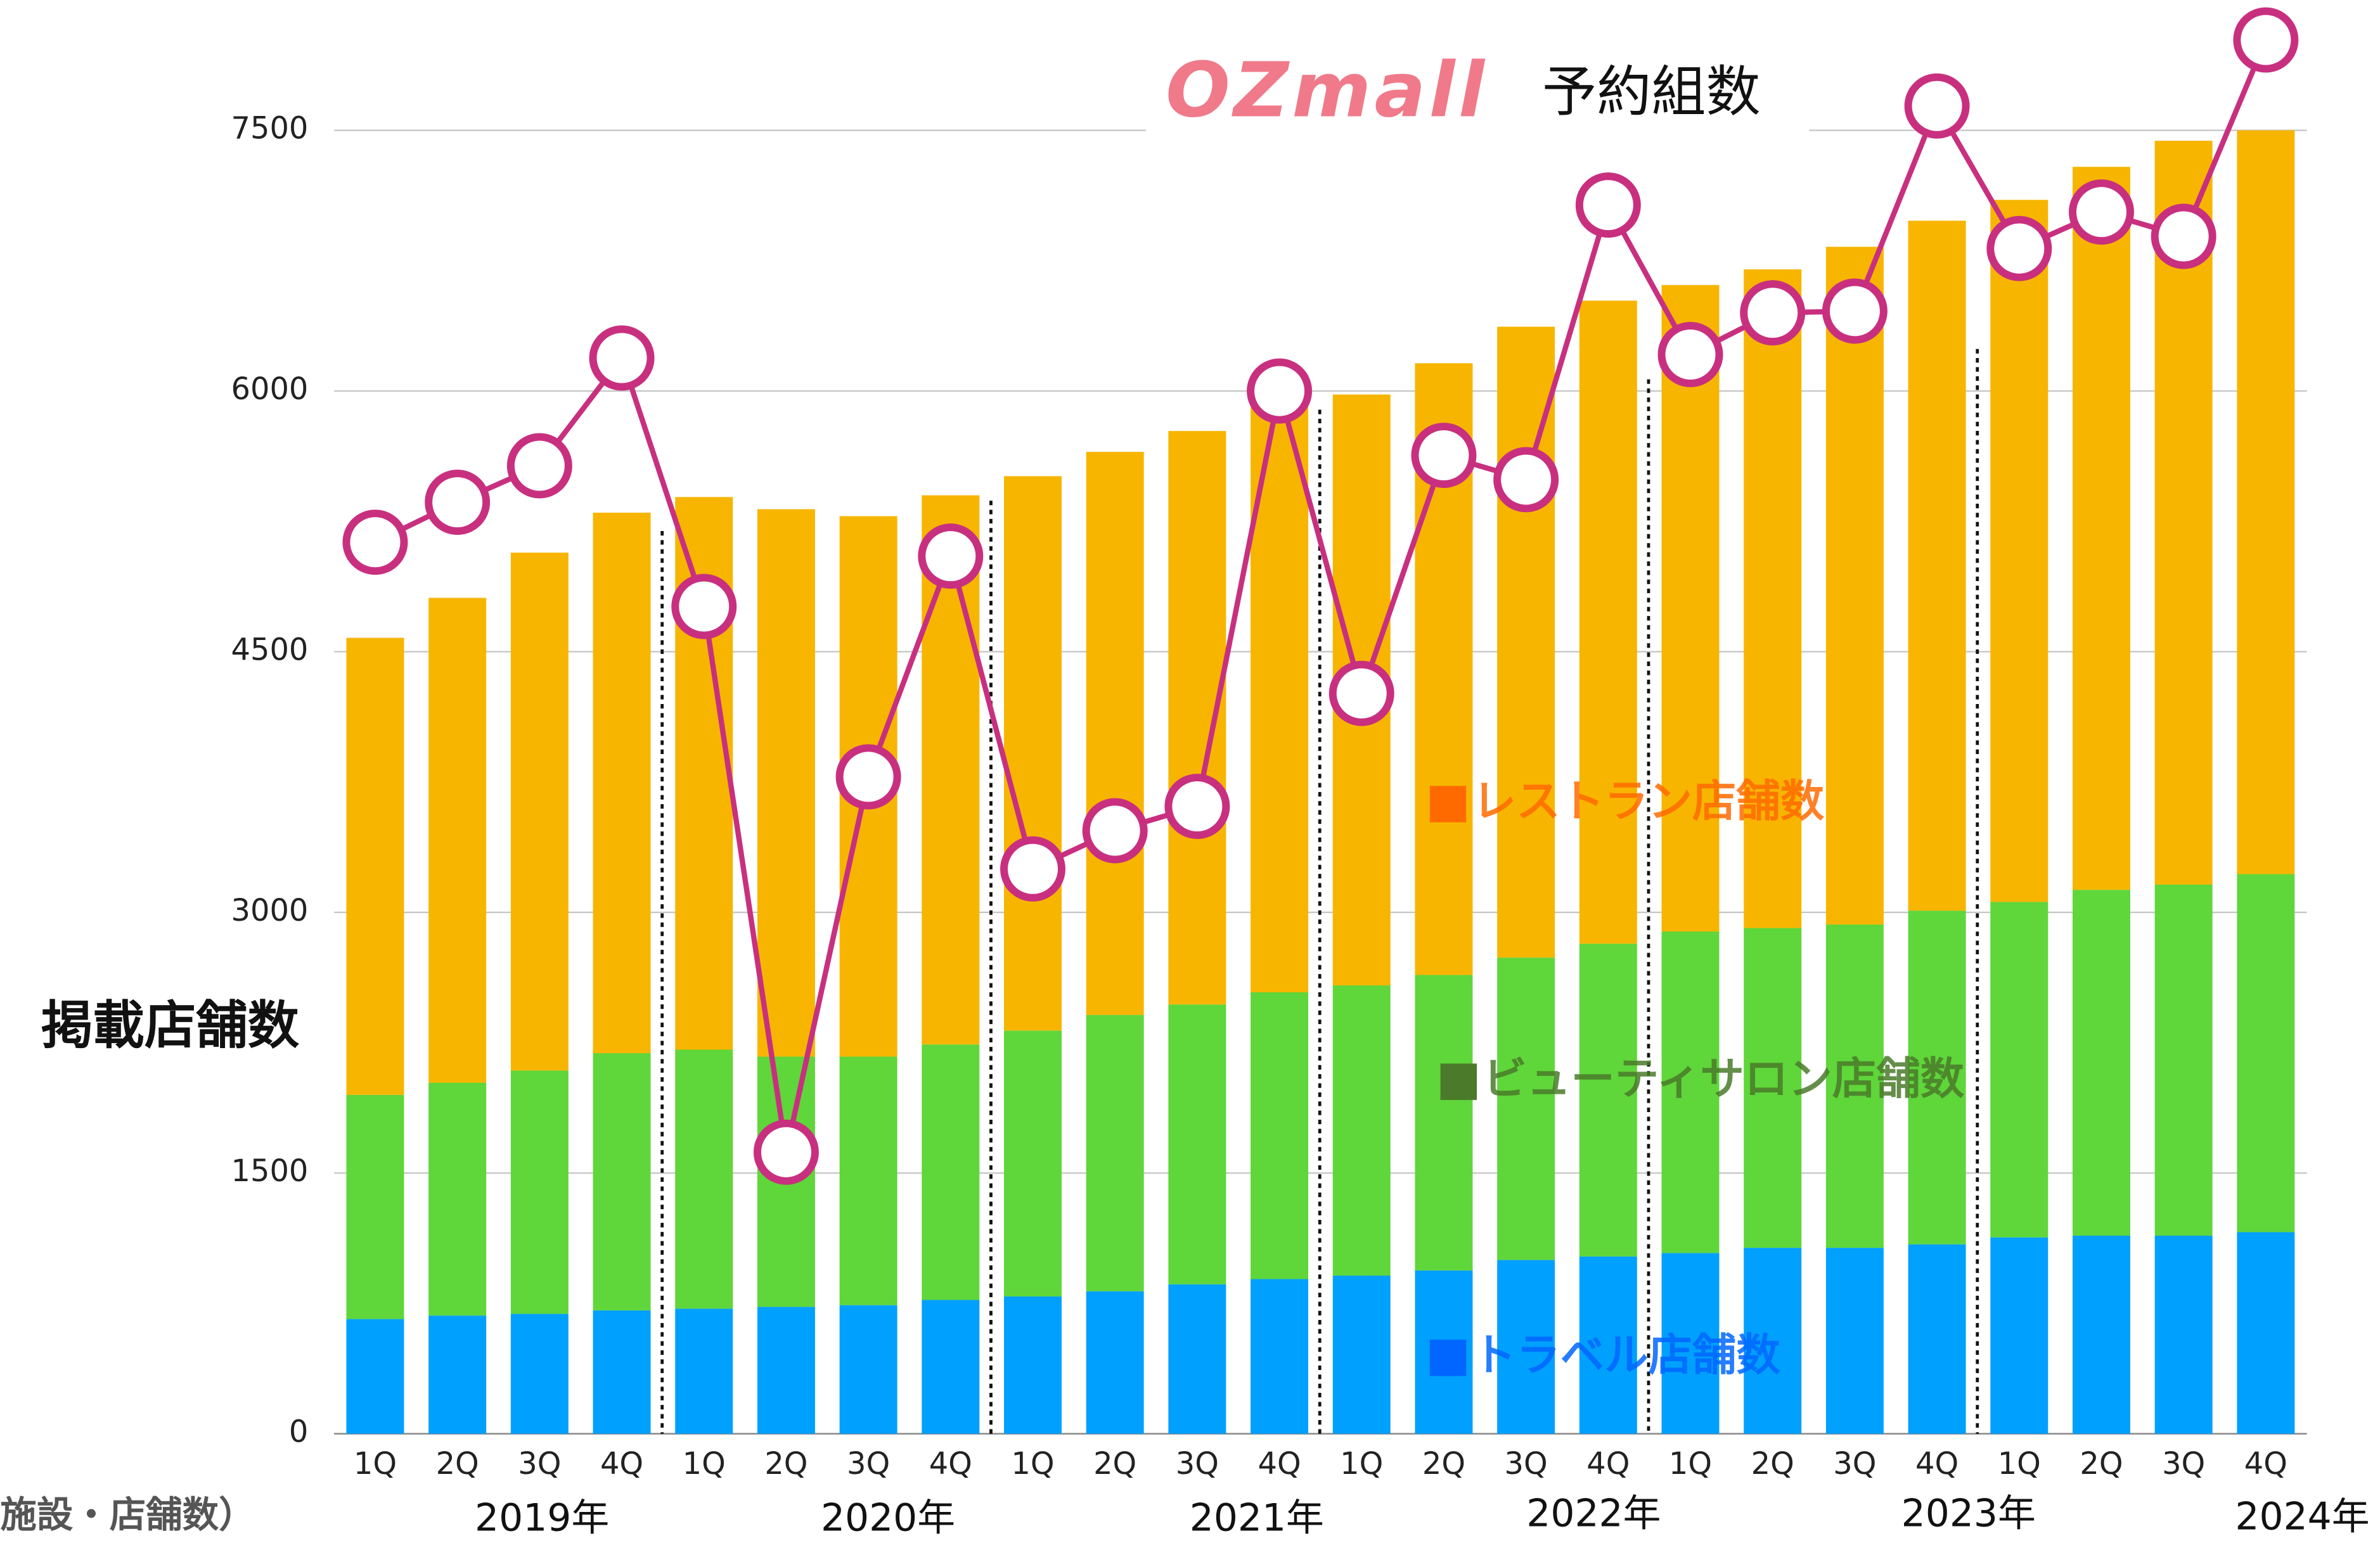 The width and height of the screenshot is (2380, 1543). What do you see at coordinates (1593, 1513) in the screenshot?
I see `year-label: 2022年` at bounding box center [1593, 1513].